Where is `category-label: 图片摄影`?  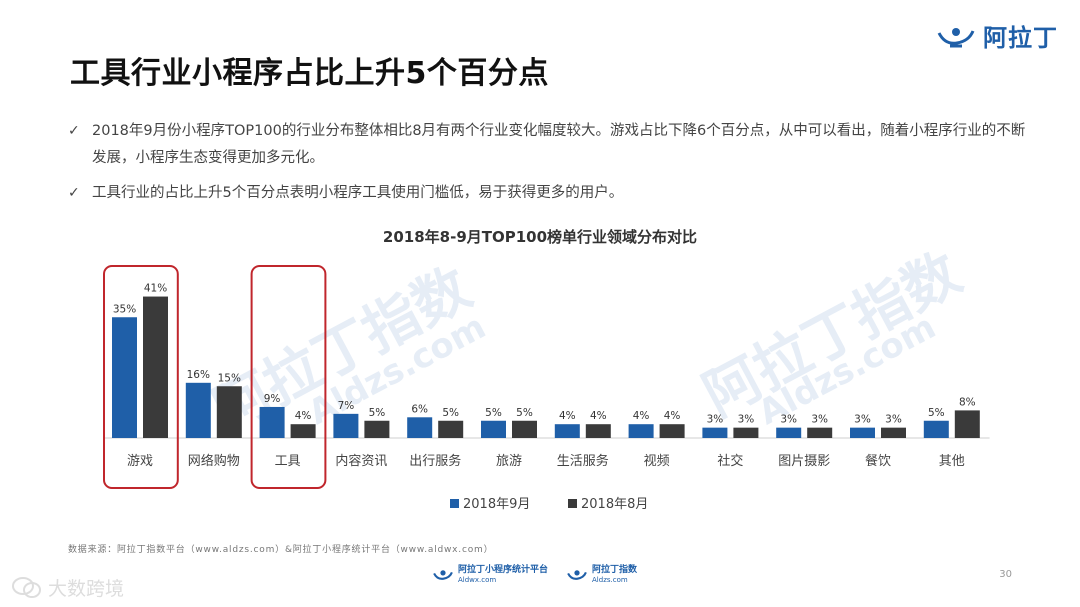
category-label: 图片摄影 is located at coordinates (804, 461).